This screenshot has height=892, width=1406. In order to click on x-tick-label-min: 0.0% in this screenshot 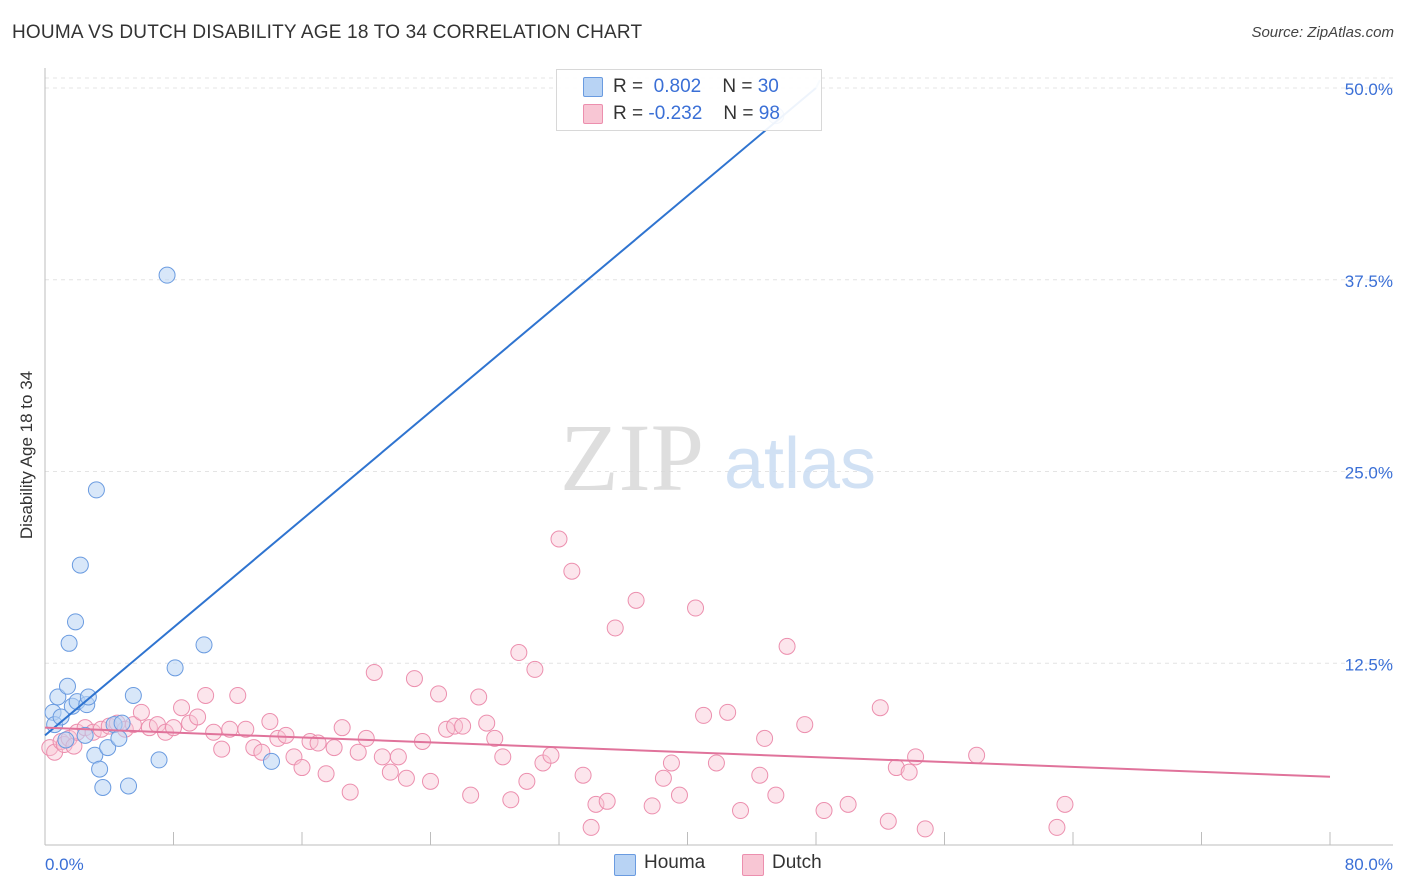, I will do `click(64, 864)`.